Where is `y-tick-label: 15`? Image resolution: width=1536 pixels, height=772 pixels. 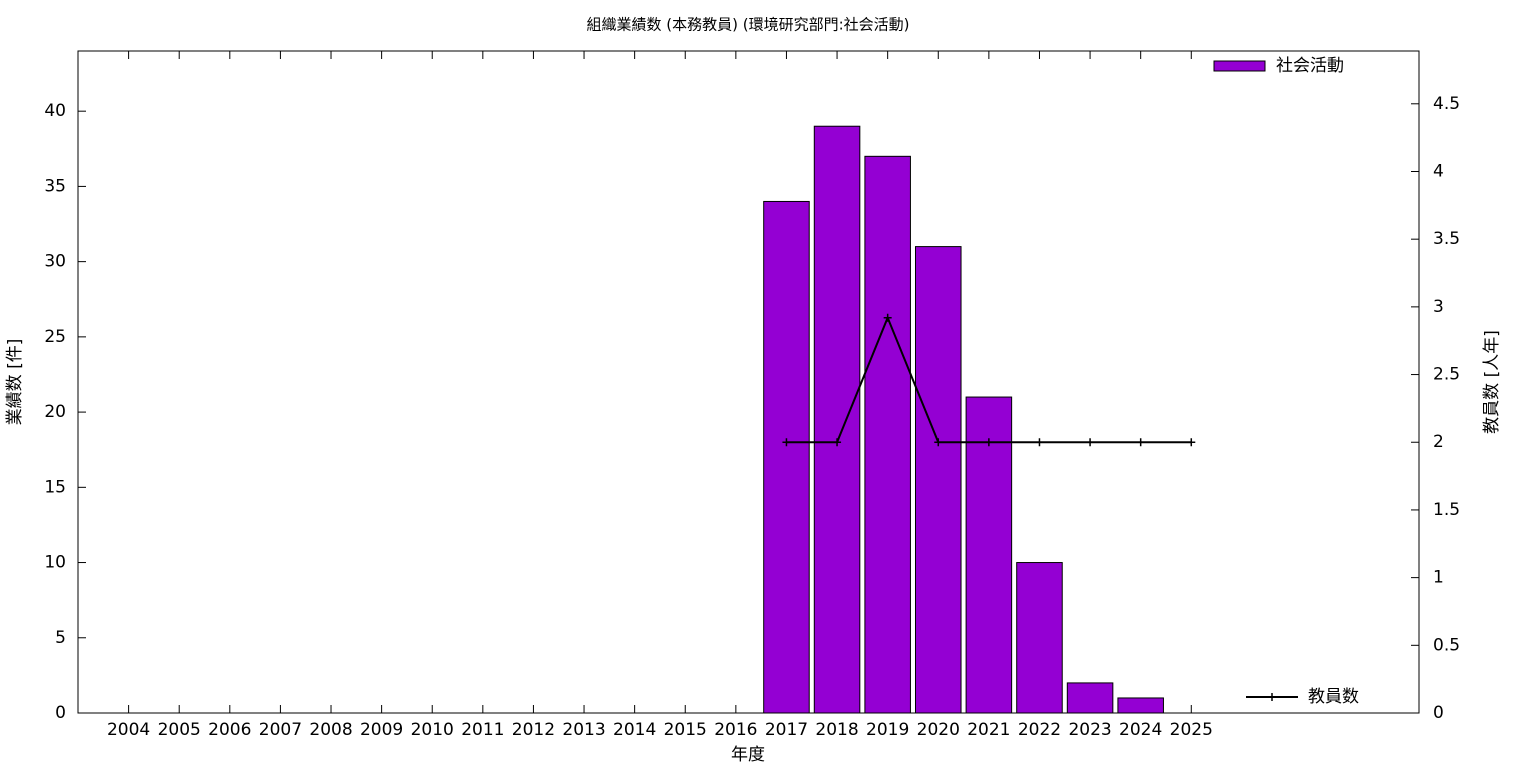
y-tick-label: 15 is located at coordinates (55, 487).